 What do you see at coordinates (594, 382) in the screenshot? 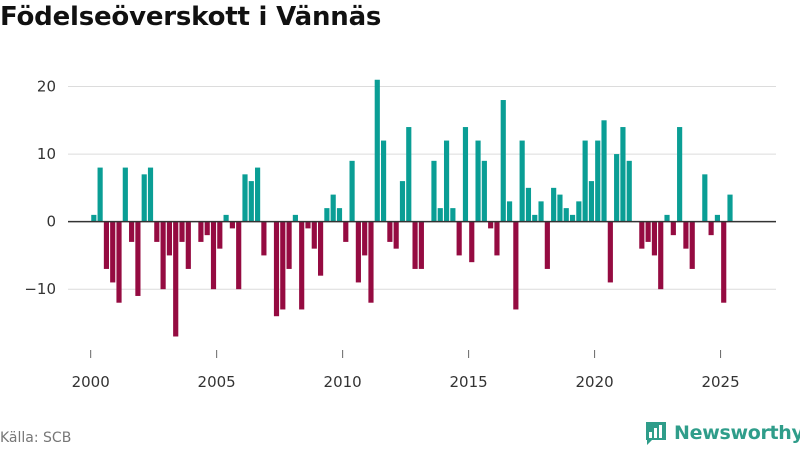
I see `x-tick-label: 2020` at bounding box center [594, 382].